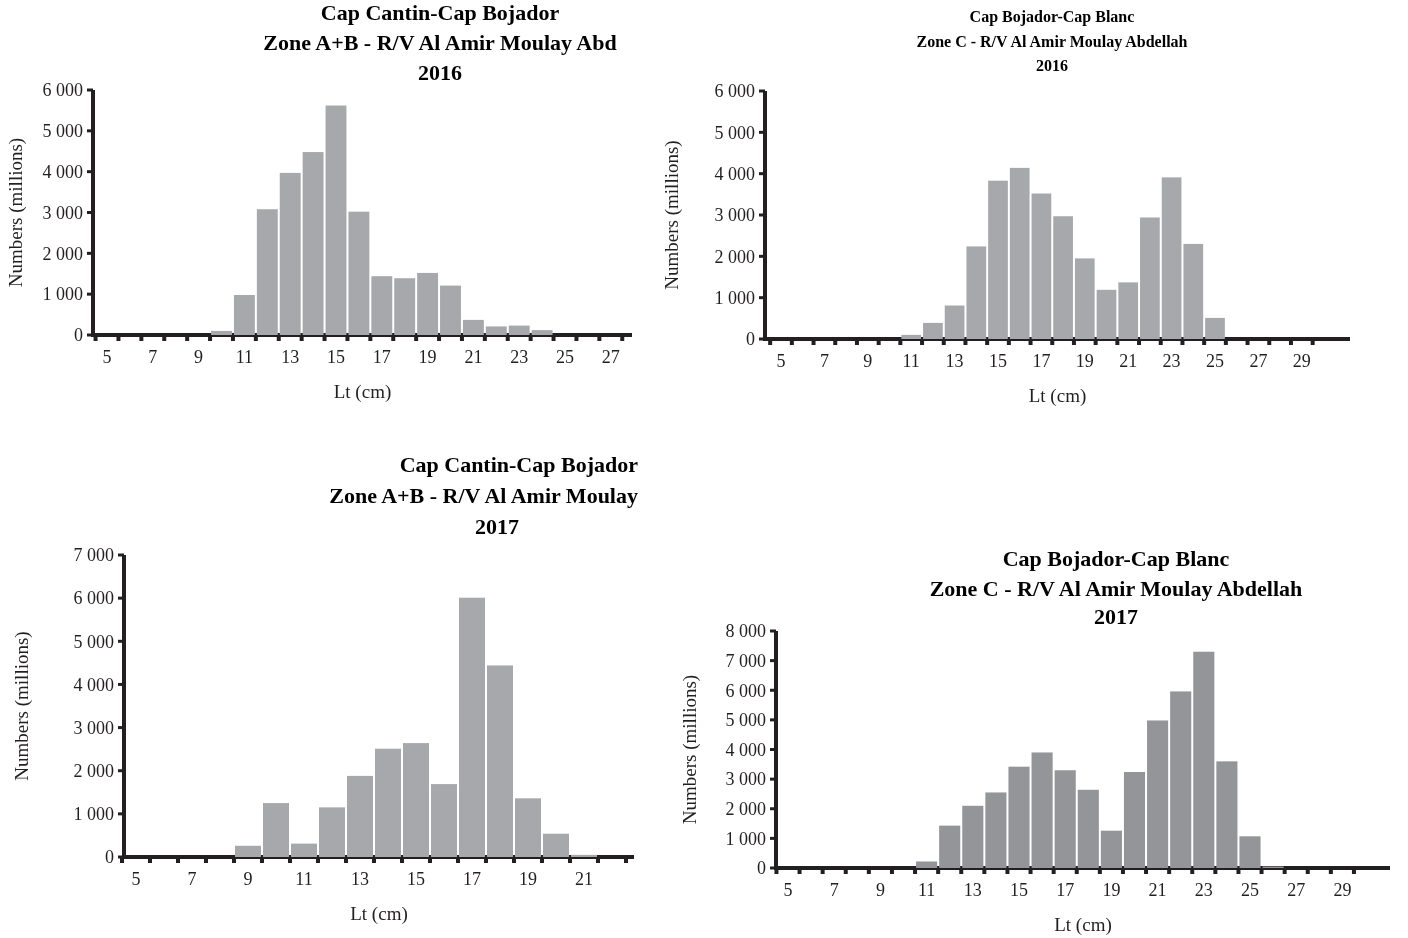 The width and height of the screenshot is (1408, 938). What do you see at coordinates (484, 495) in the screenshot?
I see `chart-title: Cap Cantin-Cap Bojador Zone A+B - R/V Al Amir Moulay 2017` at bounding box center [484, 495].